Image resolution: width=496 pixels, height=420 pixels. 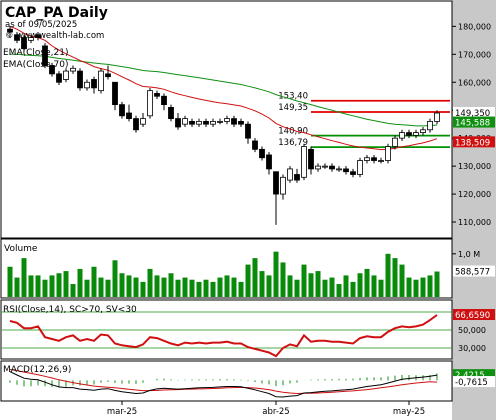 What do you see at coordinates (70, 310) in the screenshot?
I see `rsi-title: RSI(Close,14), SC>70, SV<30` at bounding box center [70, 310].